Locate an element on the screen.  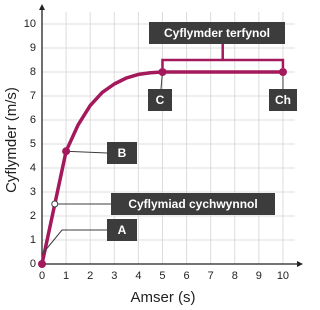
annotation-label: C is located at coordinates (160, 100).